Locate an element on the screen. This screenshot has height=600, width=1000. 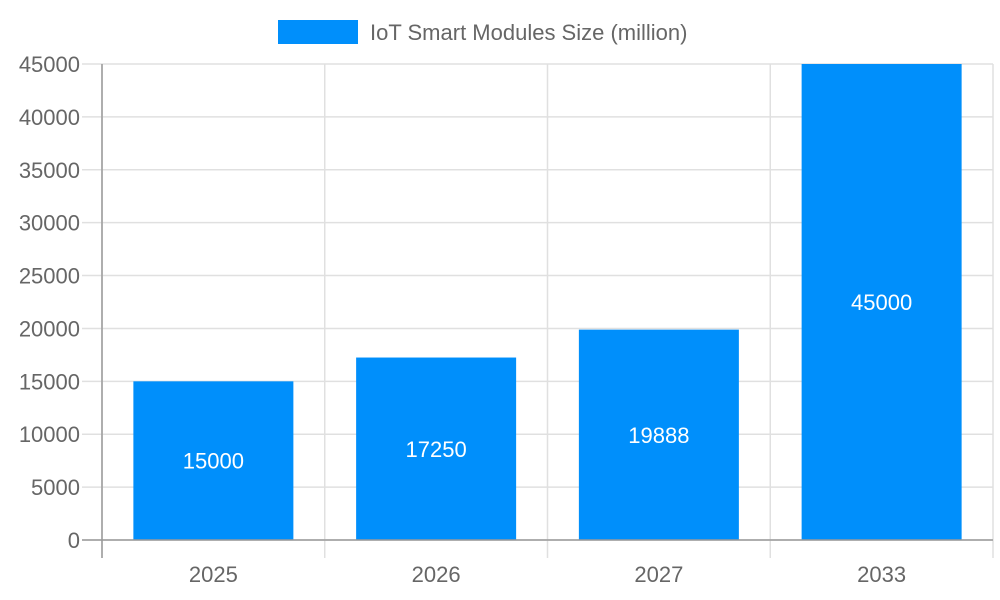
data-label: 45000 is located at coordinates (881, 302).